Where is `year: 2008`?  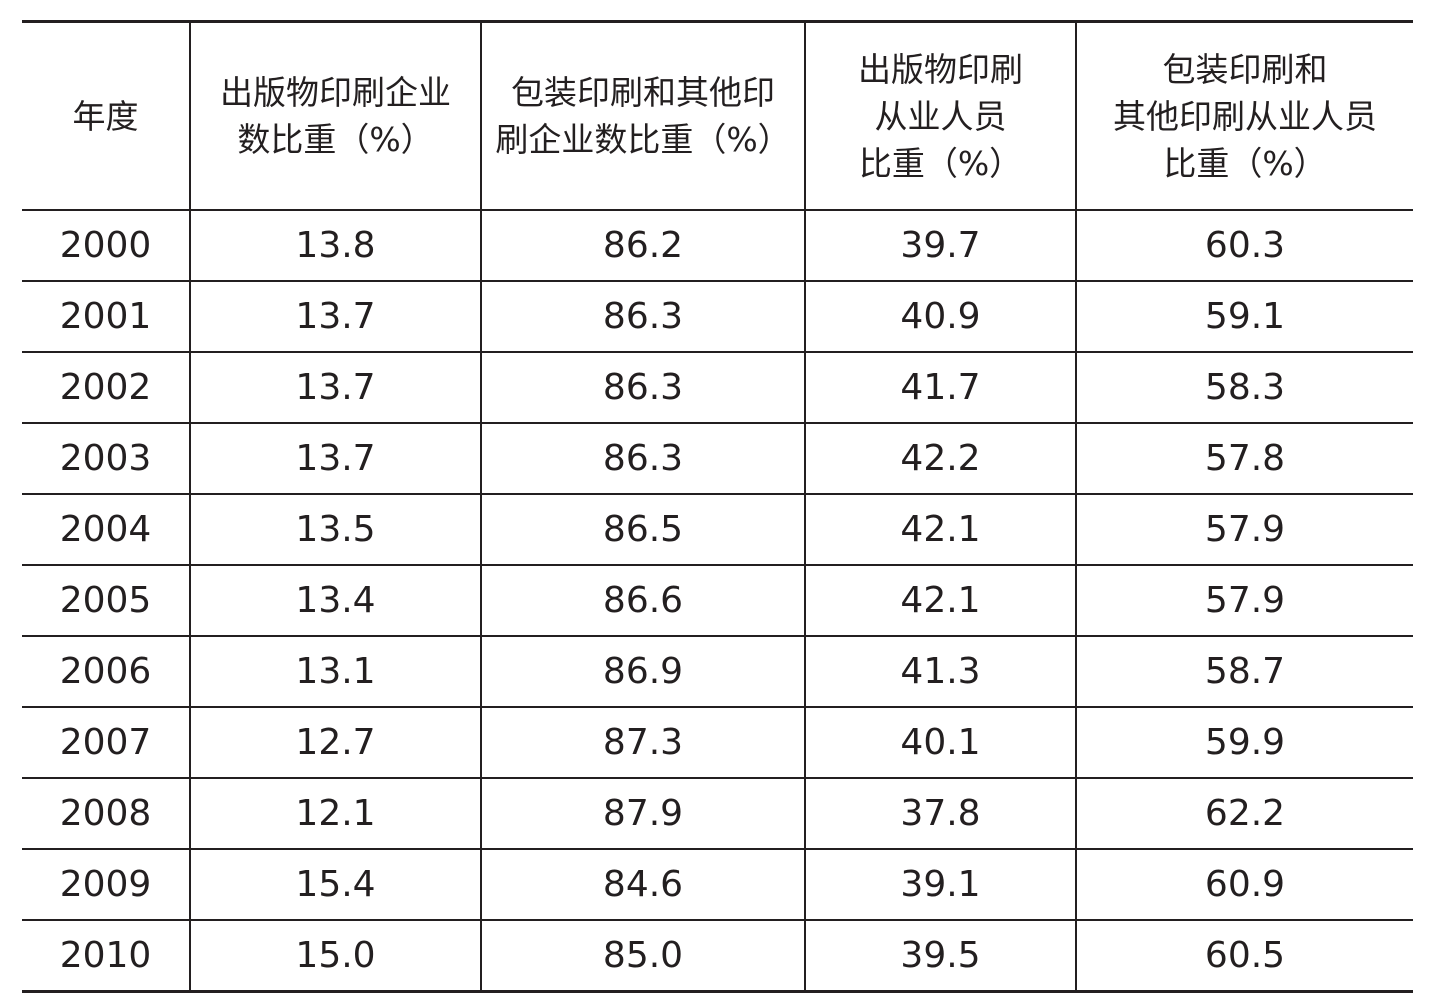 year: 2008 is located at coordinates (105, 813).